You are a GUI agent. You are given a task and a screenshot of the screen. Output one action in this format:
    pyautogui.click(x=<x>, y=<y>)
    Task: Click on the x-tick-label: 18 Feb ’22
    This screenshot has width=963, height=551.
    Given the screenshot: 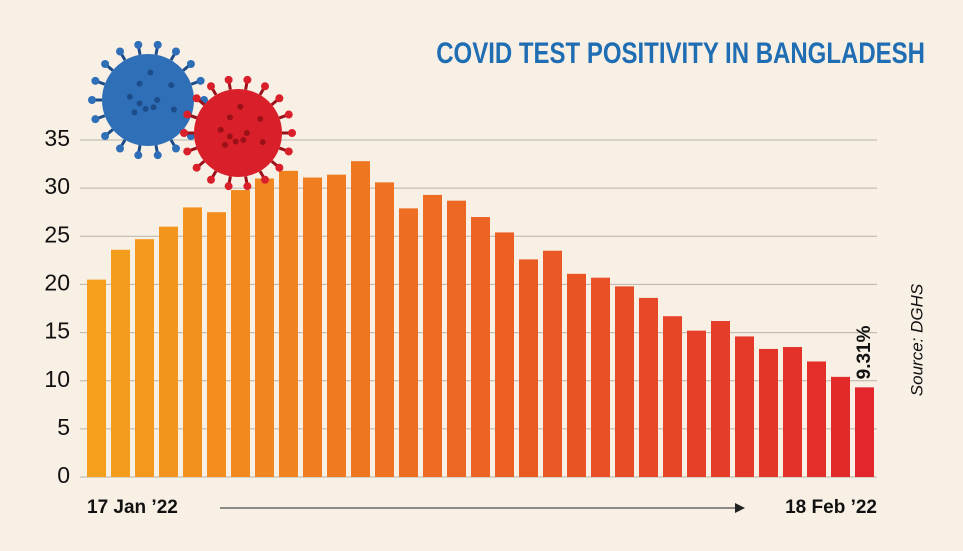 What is the action you would take?
    pyautogui.click(x=831, y=507)
    